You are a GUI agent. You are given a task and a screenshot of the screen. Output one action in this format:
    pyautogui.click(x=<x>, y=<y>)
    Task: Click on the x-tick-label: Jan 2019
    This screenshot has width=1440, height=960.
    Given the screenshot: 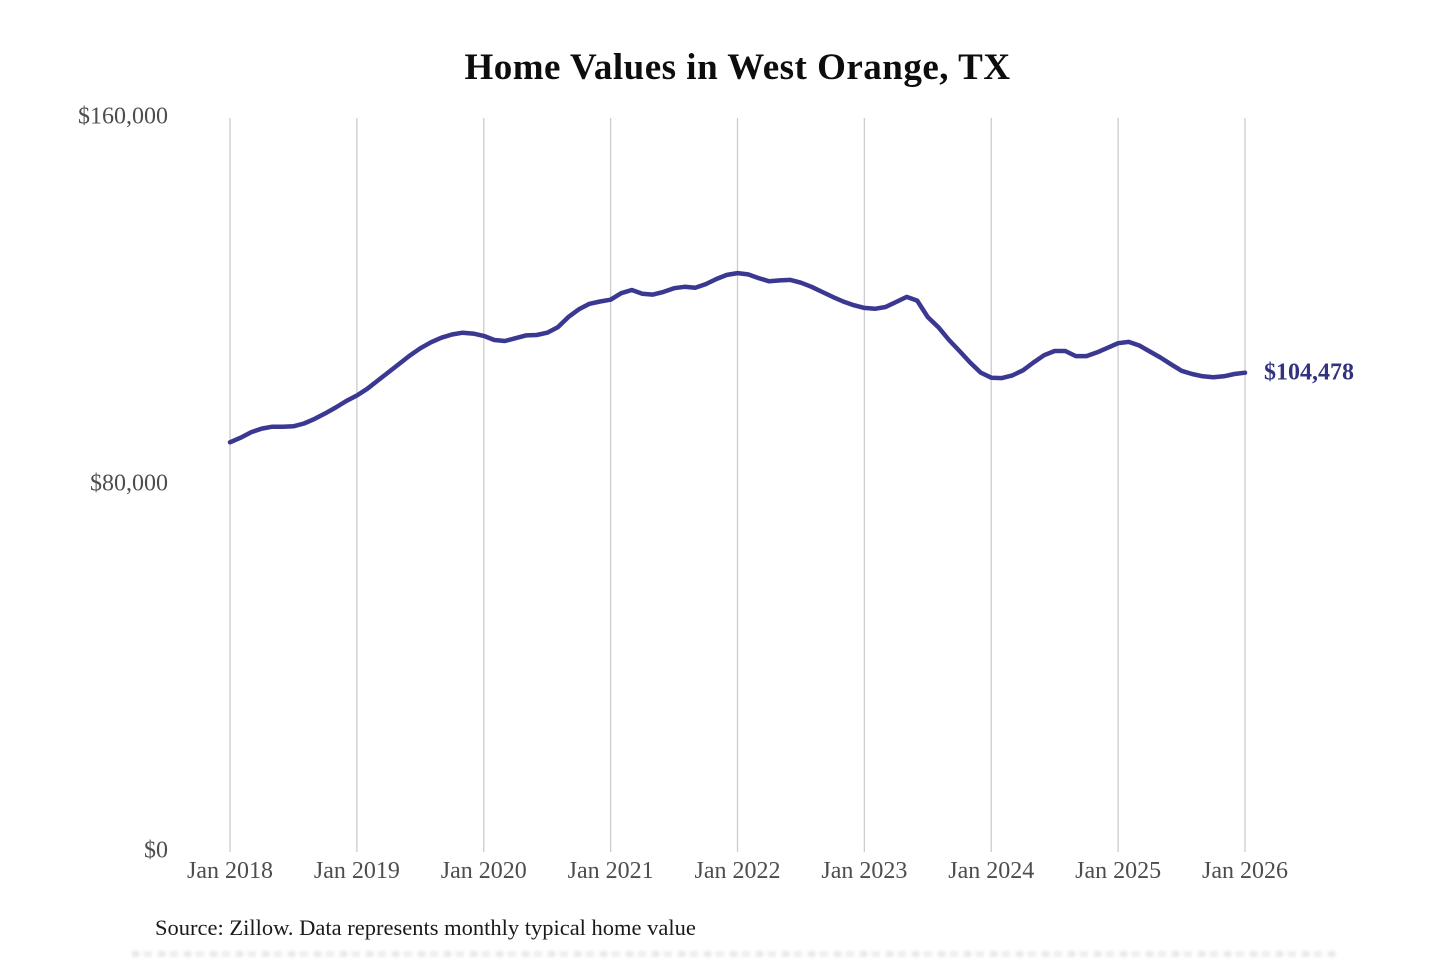 What is the action you would take?
    pyautogui.click(x=356, y=871)
    